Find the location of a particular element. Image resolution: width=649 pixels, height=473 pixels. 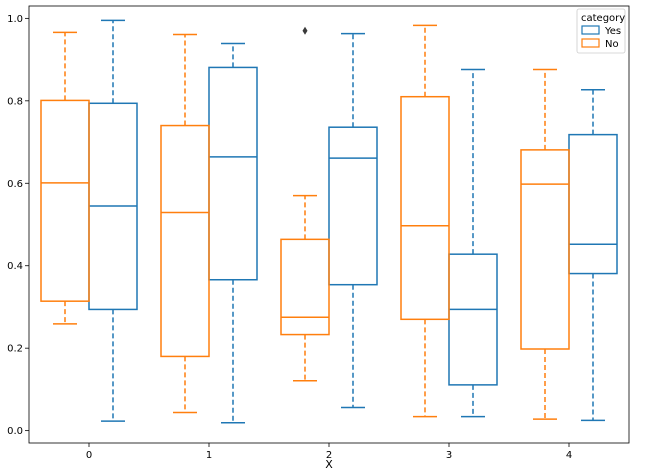

x-axis-label: X is located at coordinates (329, 464).